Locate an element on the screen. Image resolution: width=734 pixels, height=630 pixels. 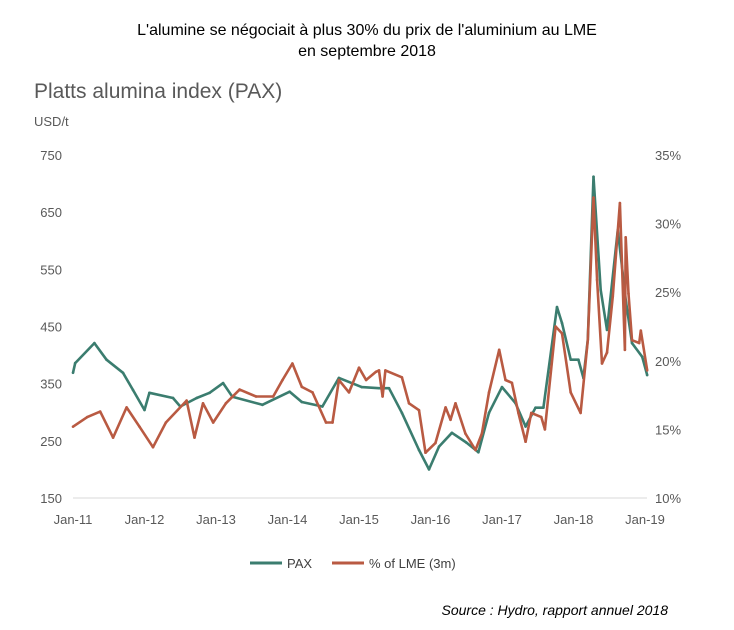
y-right-tick-label: 35% is located at coordinates (668, 155).